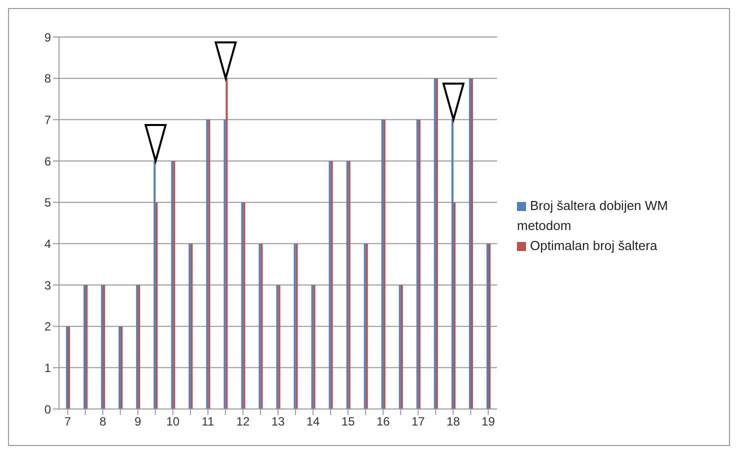  What do you see at coordinates (489, 421) in the screenshot?
I see `x-tick-label: 19` at bounding box center [489, 421].